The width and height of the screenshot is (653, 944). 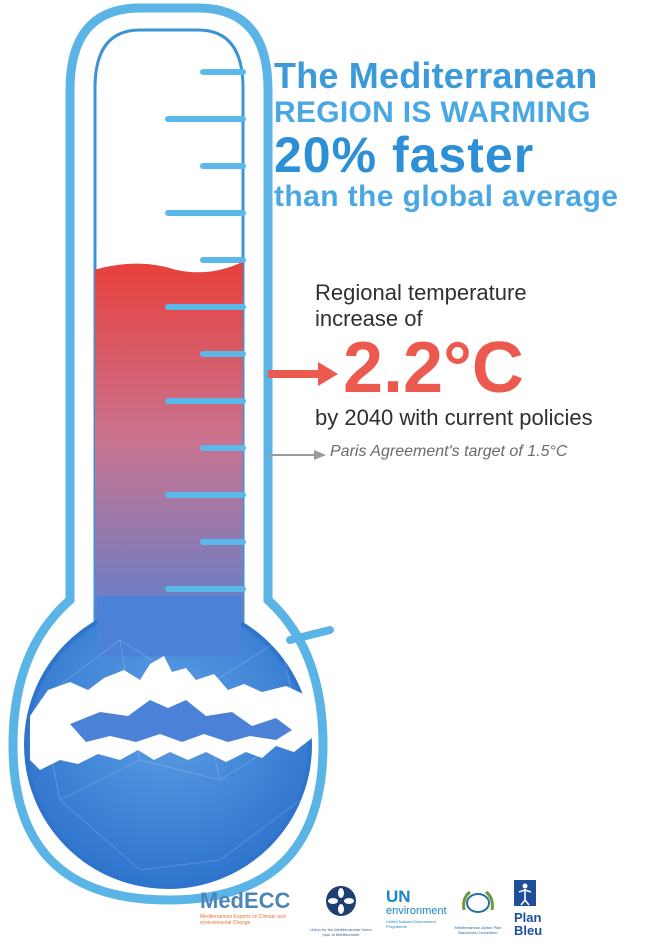 What do you see at coordinates (525, 893) in the screenshot?
I see `plan-bleu-figure-icon` at bounding box center [525, 893].